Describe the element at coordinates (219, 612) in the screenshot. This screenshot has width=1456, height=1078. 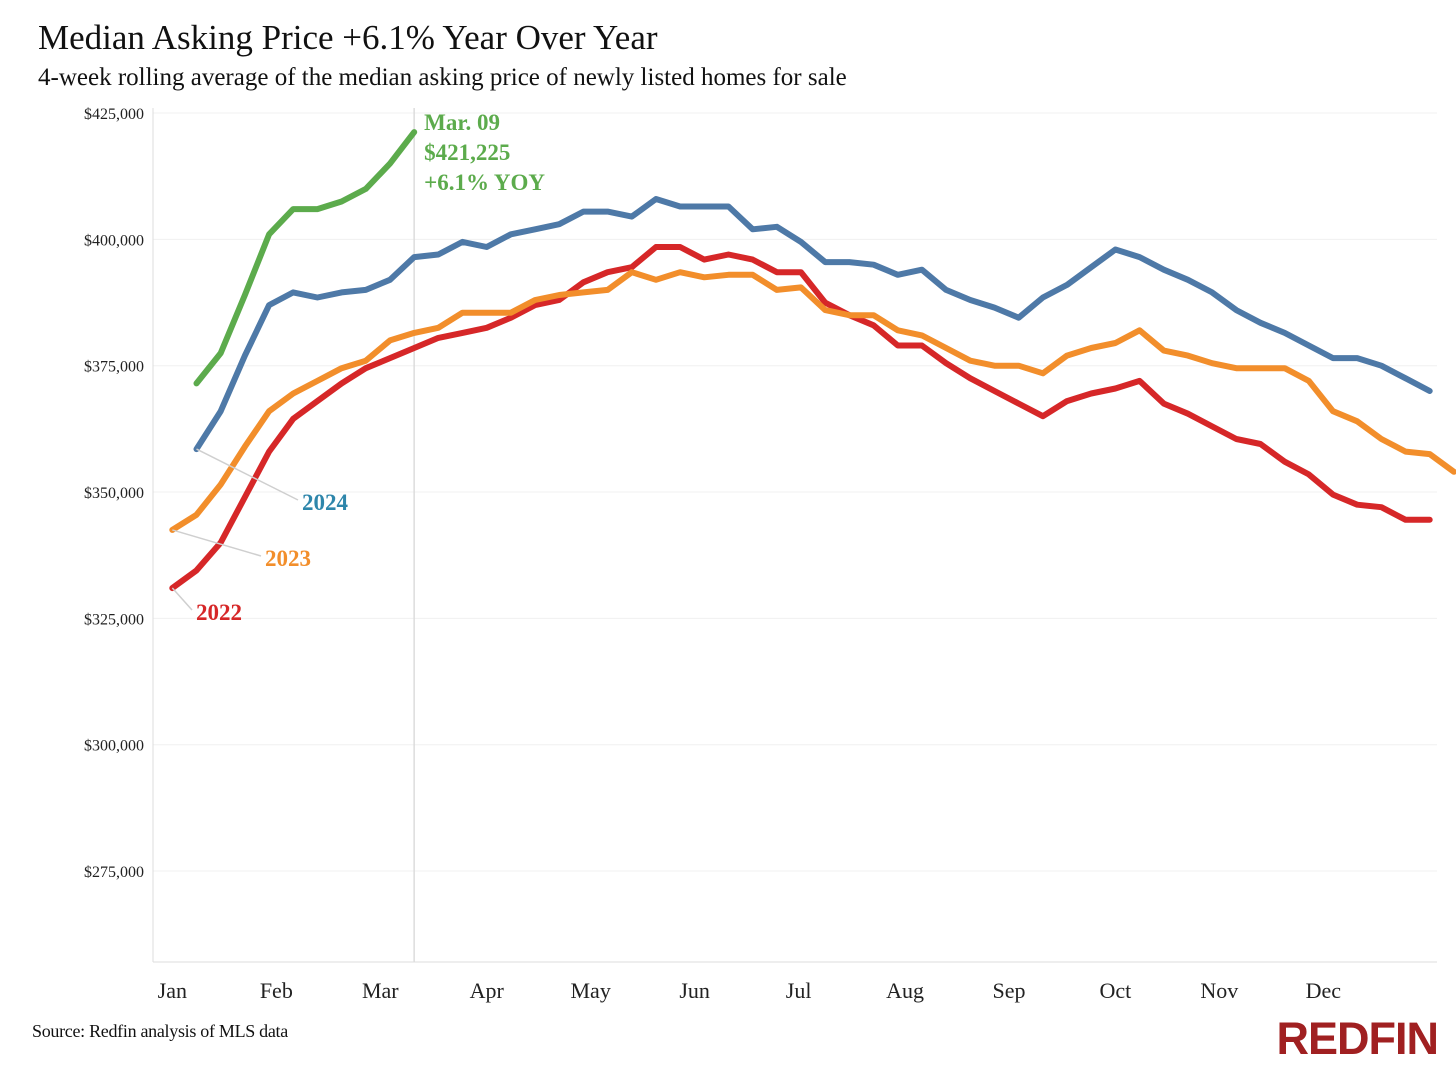
I see `series-label-2022: 2022` at that location.